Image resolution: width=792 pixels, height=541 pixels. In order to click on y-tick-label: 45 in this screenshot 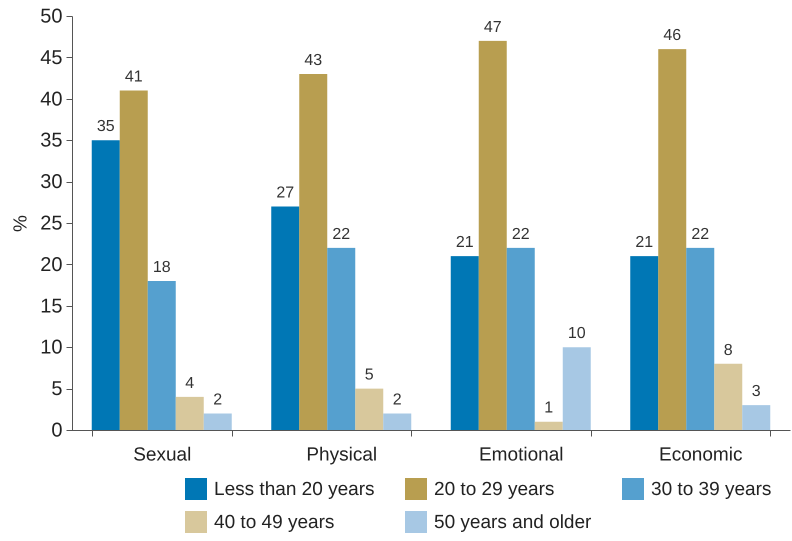, I will do `click(51, 57)`.